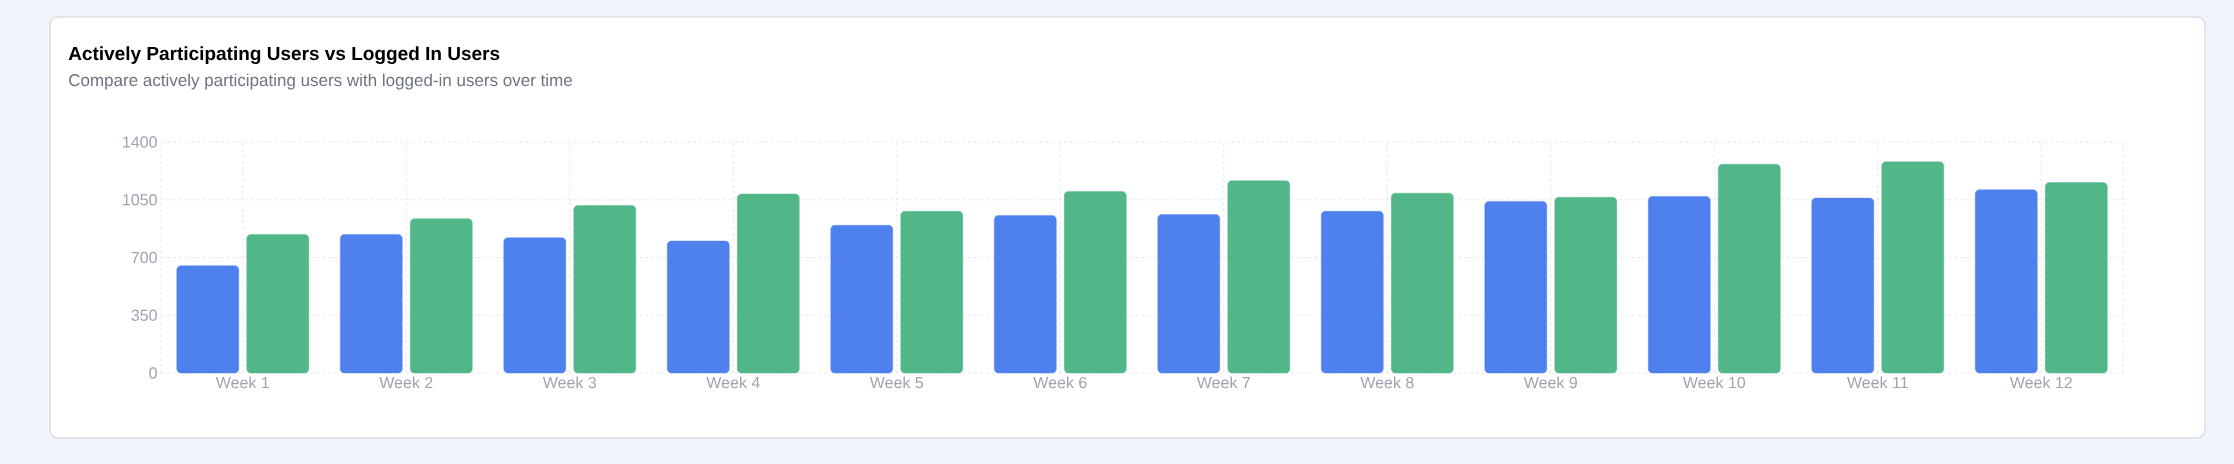 This screenshot has height=464, width=2234. What do you see at coordinates (320, 81) in the screenshot?
I see `chart-subtitle: Compare actively participating users with logged-in users over time` at bounding box center [320, 81].